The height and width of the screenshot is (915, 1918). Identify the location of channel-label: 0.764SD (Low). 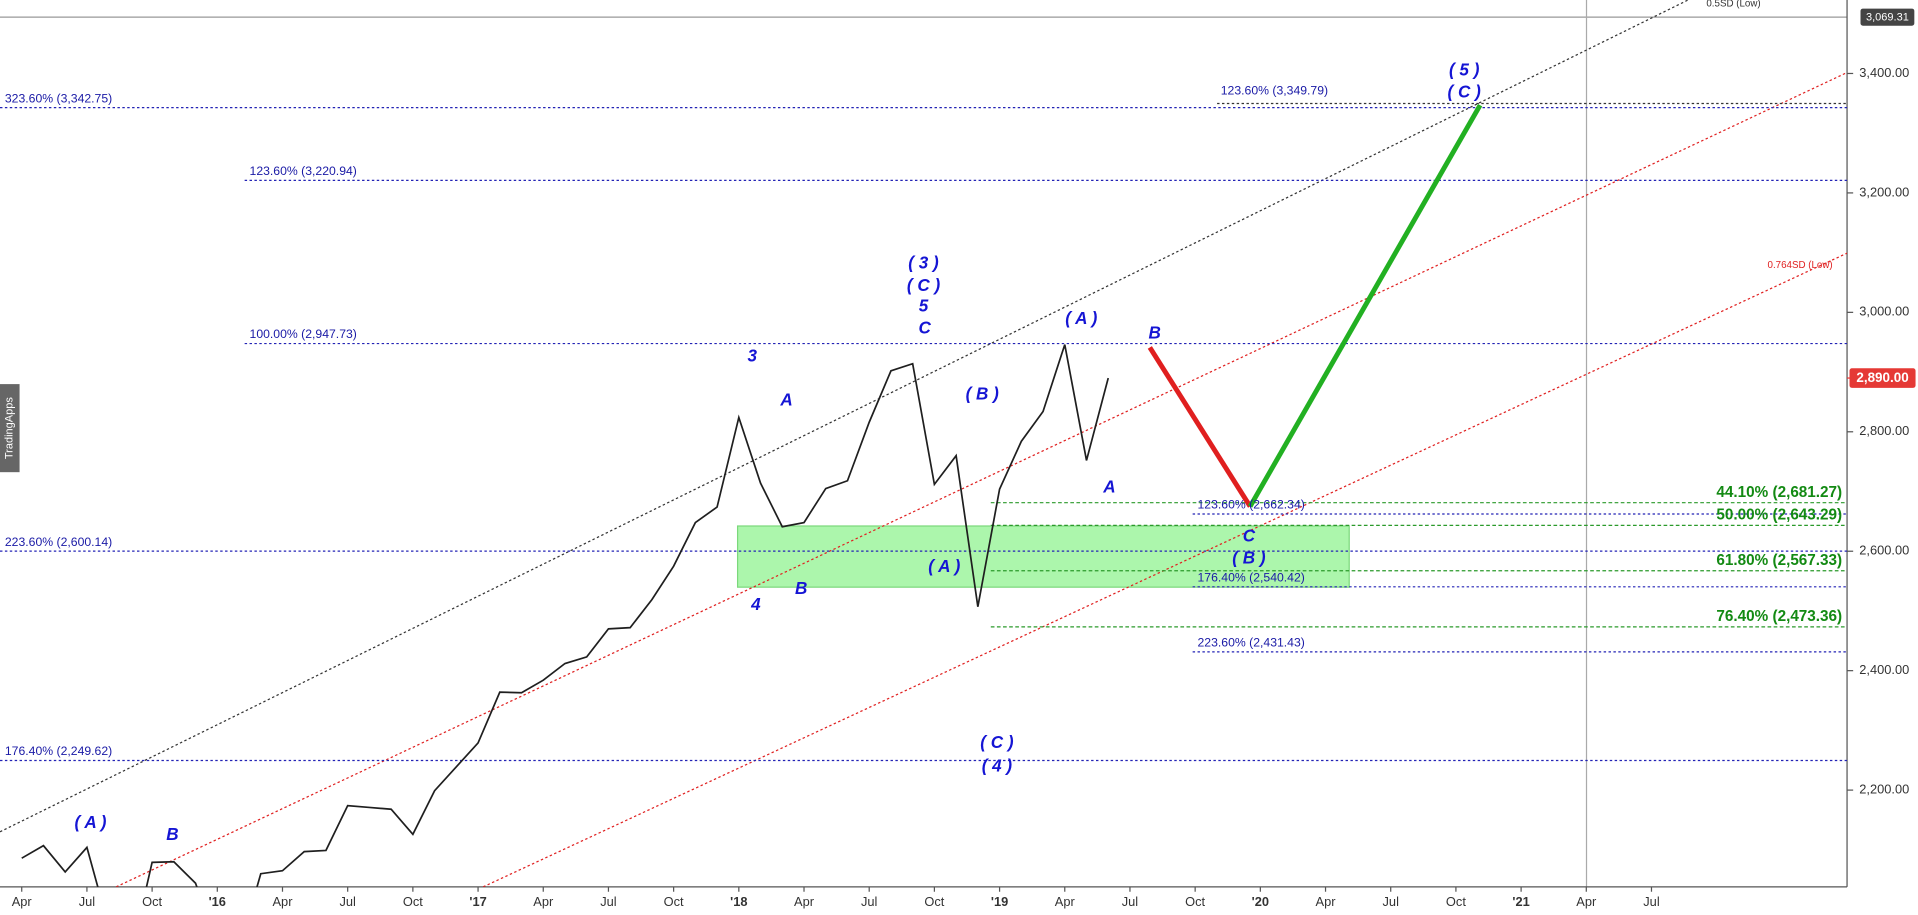
(1800, 265).